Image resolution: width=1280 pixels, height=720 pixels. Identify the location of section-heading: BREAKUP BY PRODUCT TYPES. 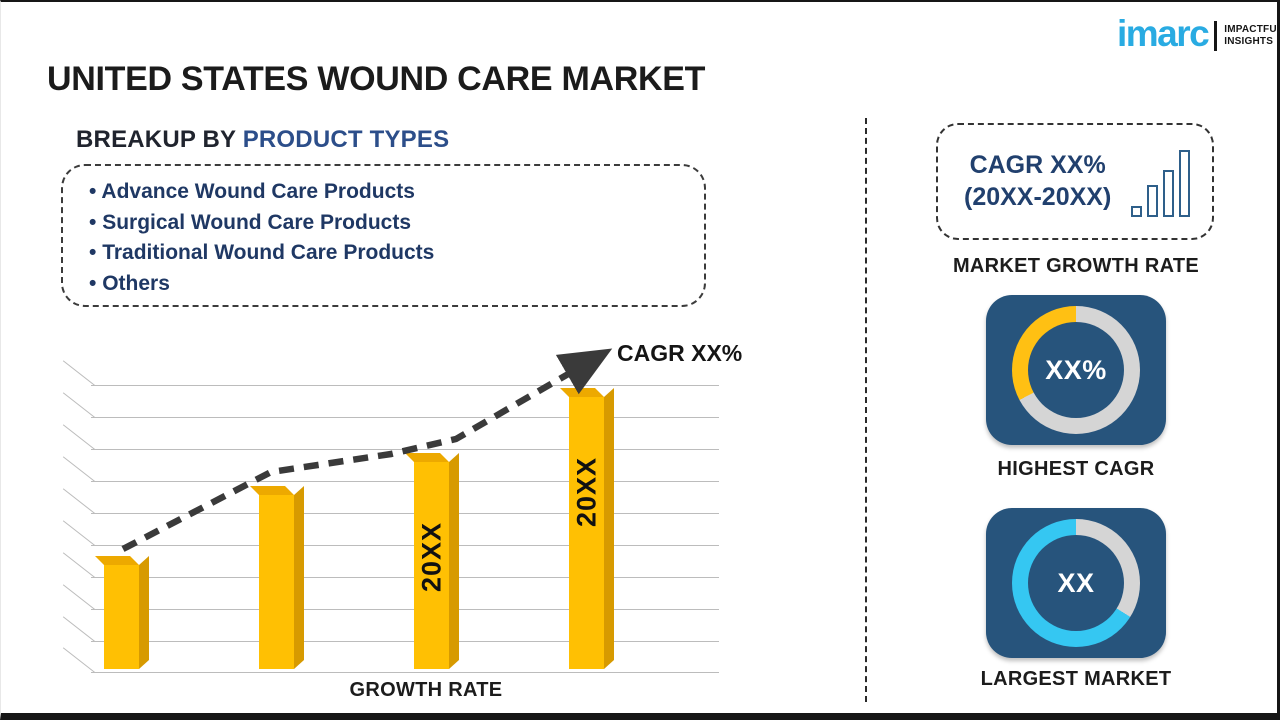
(262, 140).